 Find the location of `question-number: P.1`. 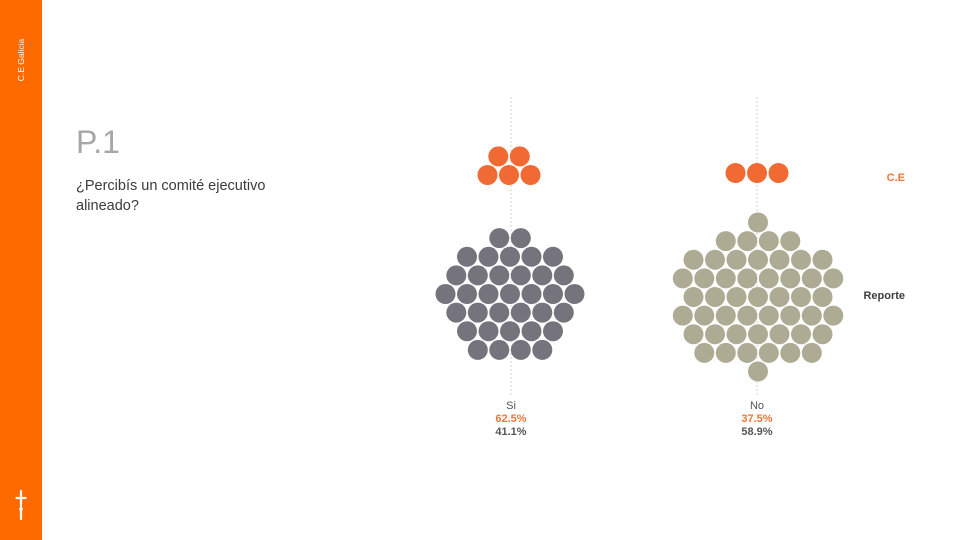

question-number: P.1 is located at coordinates (98, 142).